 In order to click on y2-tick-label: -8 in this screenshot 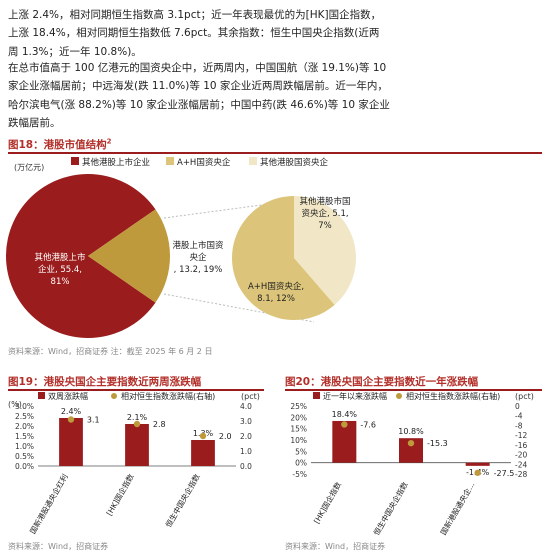, I will do `click(519, 425)`.